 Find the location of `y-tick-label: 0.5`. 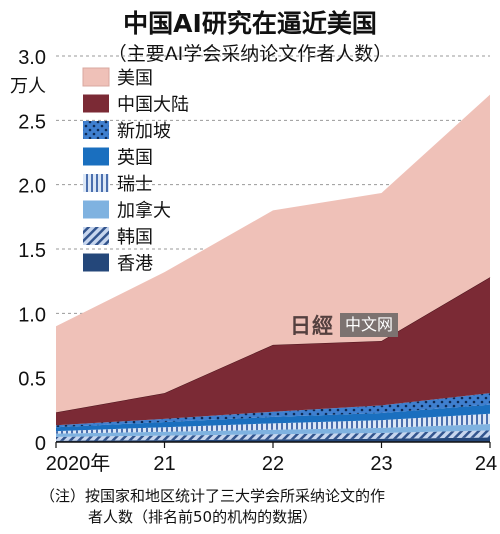

y-tick-label: 0.5 is located at coordinates (32, 380).